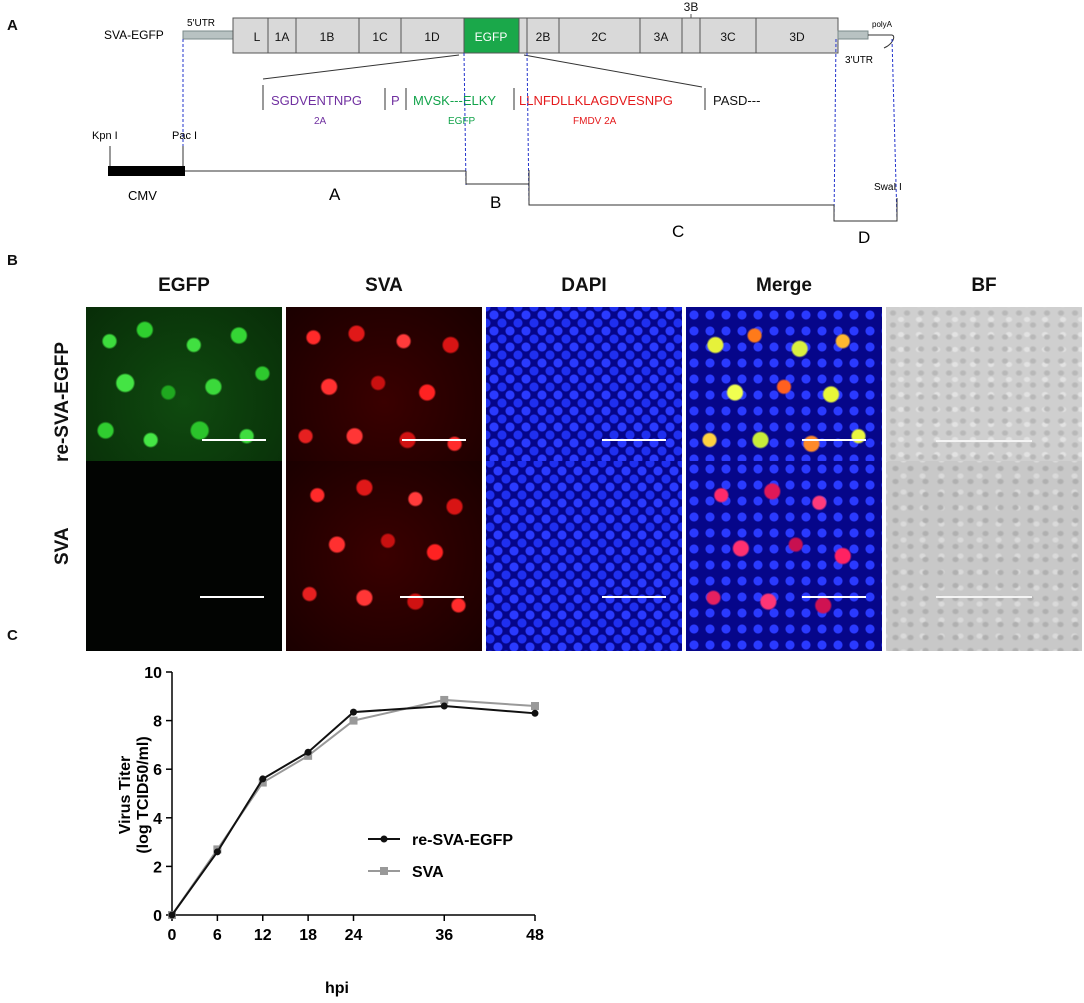 This screenshot has width=1084, height=1003. What do you see at coordinates (853, 35) in the screenshot?
I see `utr3-box` at bounding box center [853, 35].